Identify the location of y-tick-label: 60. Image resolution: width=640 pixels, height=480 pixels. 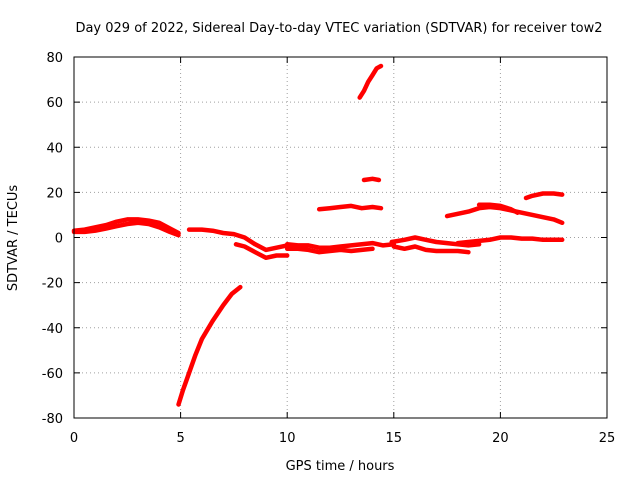
(54, 103).